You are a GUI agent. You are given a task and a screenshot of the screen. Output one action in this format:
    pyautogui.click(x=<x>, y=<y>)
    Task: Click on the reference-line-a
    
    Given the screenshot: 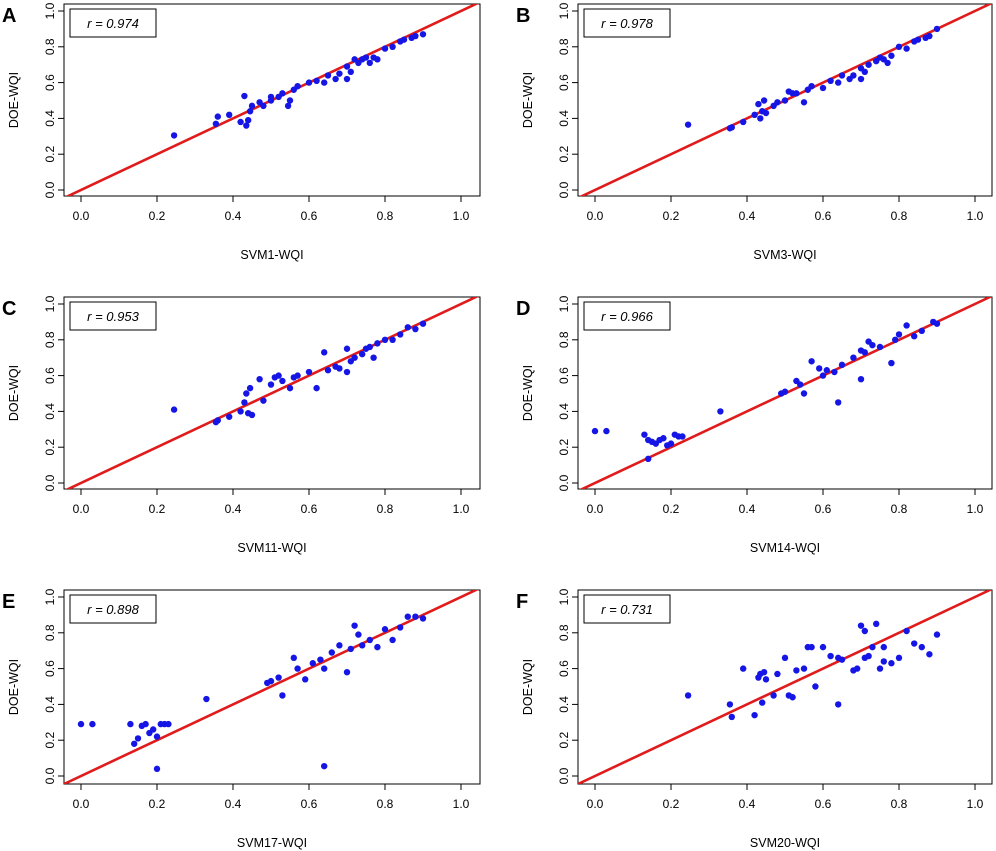 What is the action you would take?
    pyautogui.click(x=272, y=100)
    